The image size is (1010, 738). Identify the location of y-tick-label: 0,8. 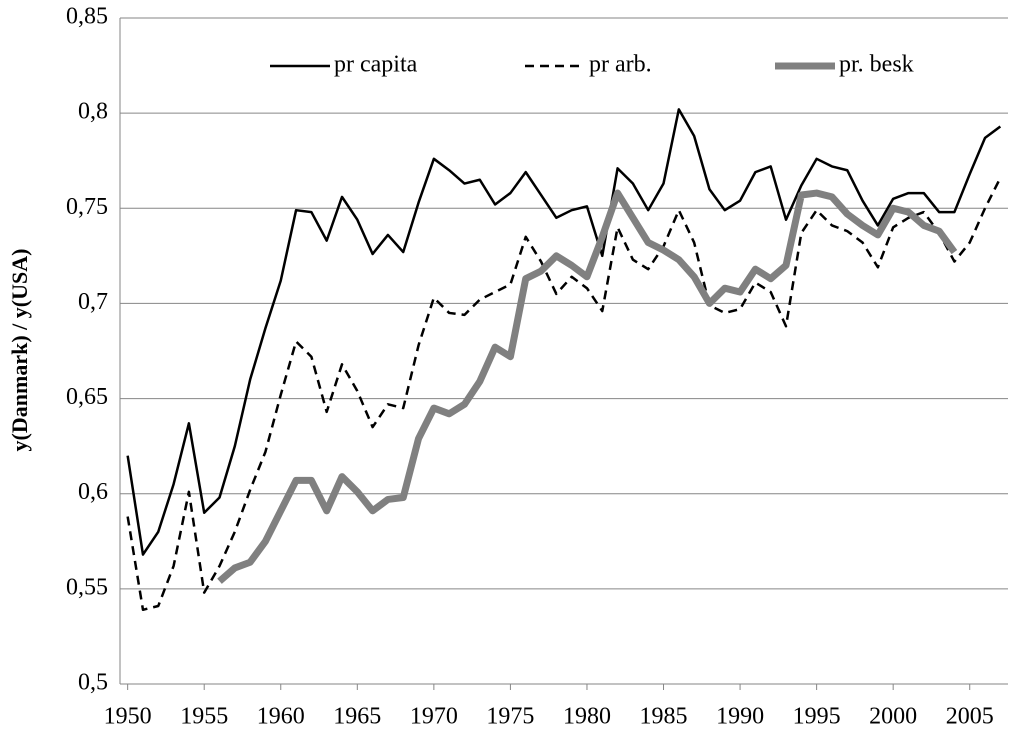
(93, 112).